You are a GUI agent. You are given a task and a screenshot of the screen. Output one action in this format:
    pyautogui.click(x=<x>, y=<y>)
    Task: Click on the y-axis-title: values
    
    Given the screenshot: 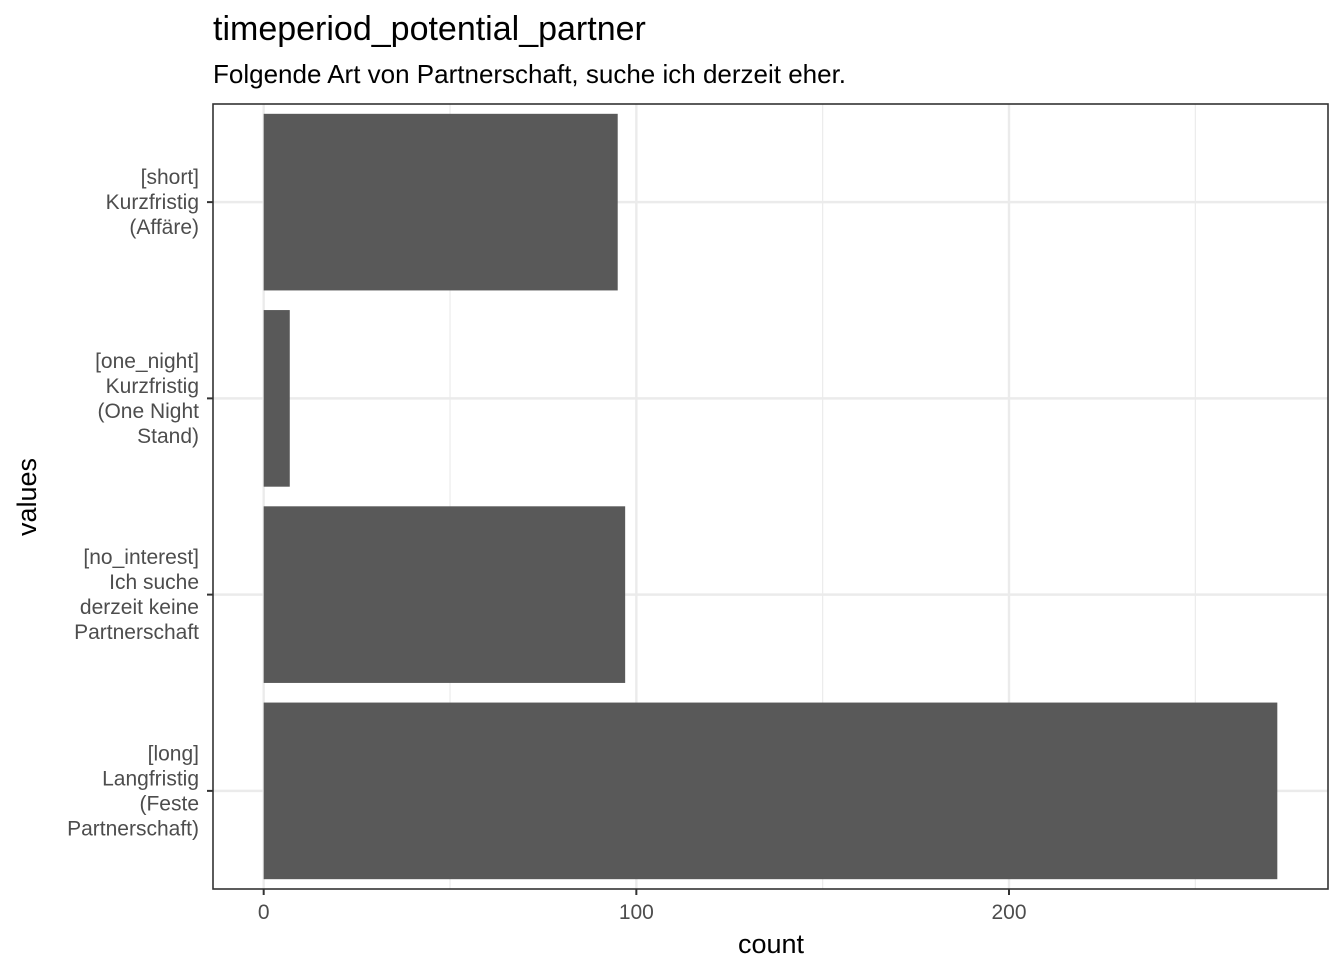 What is the action you would take?
    pyautogui.click(x=27, y=497)
    